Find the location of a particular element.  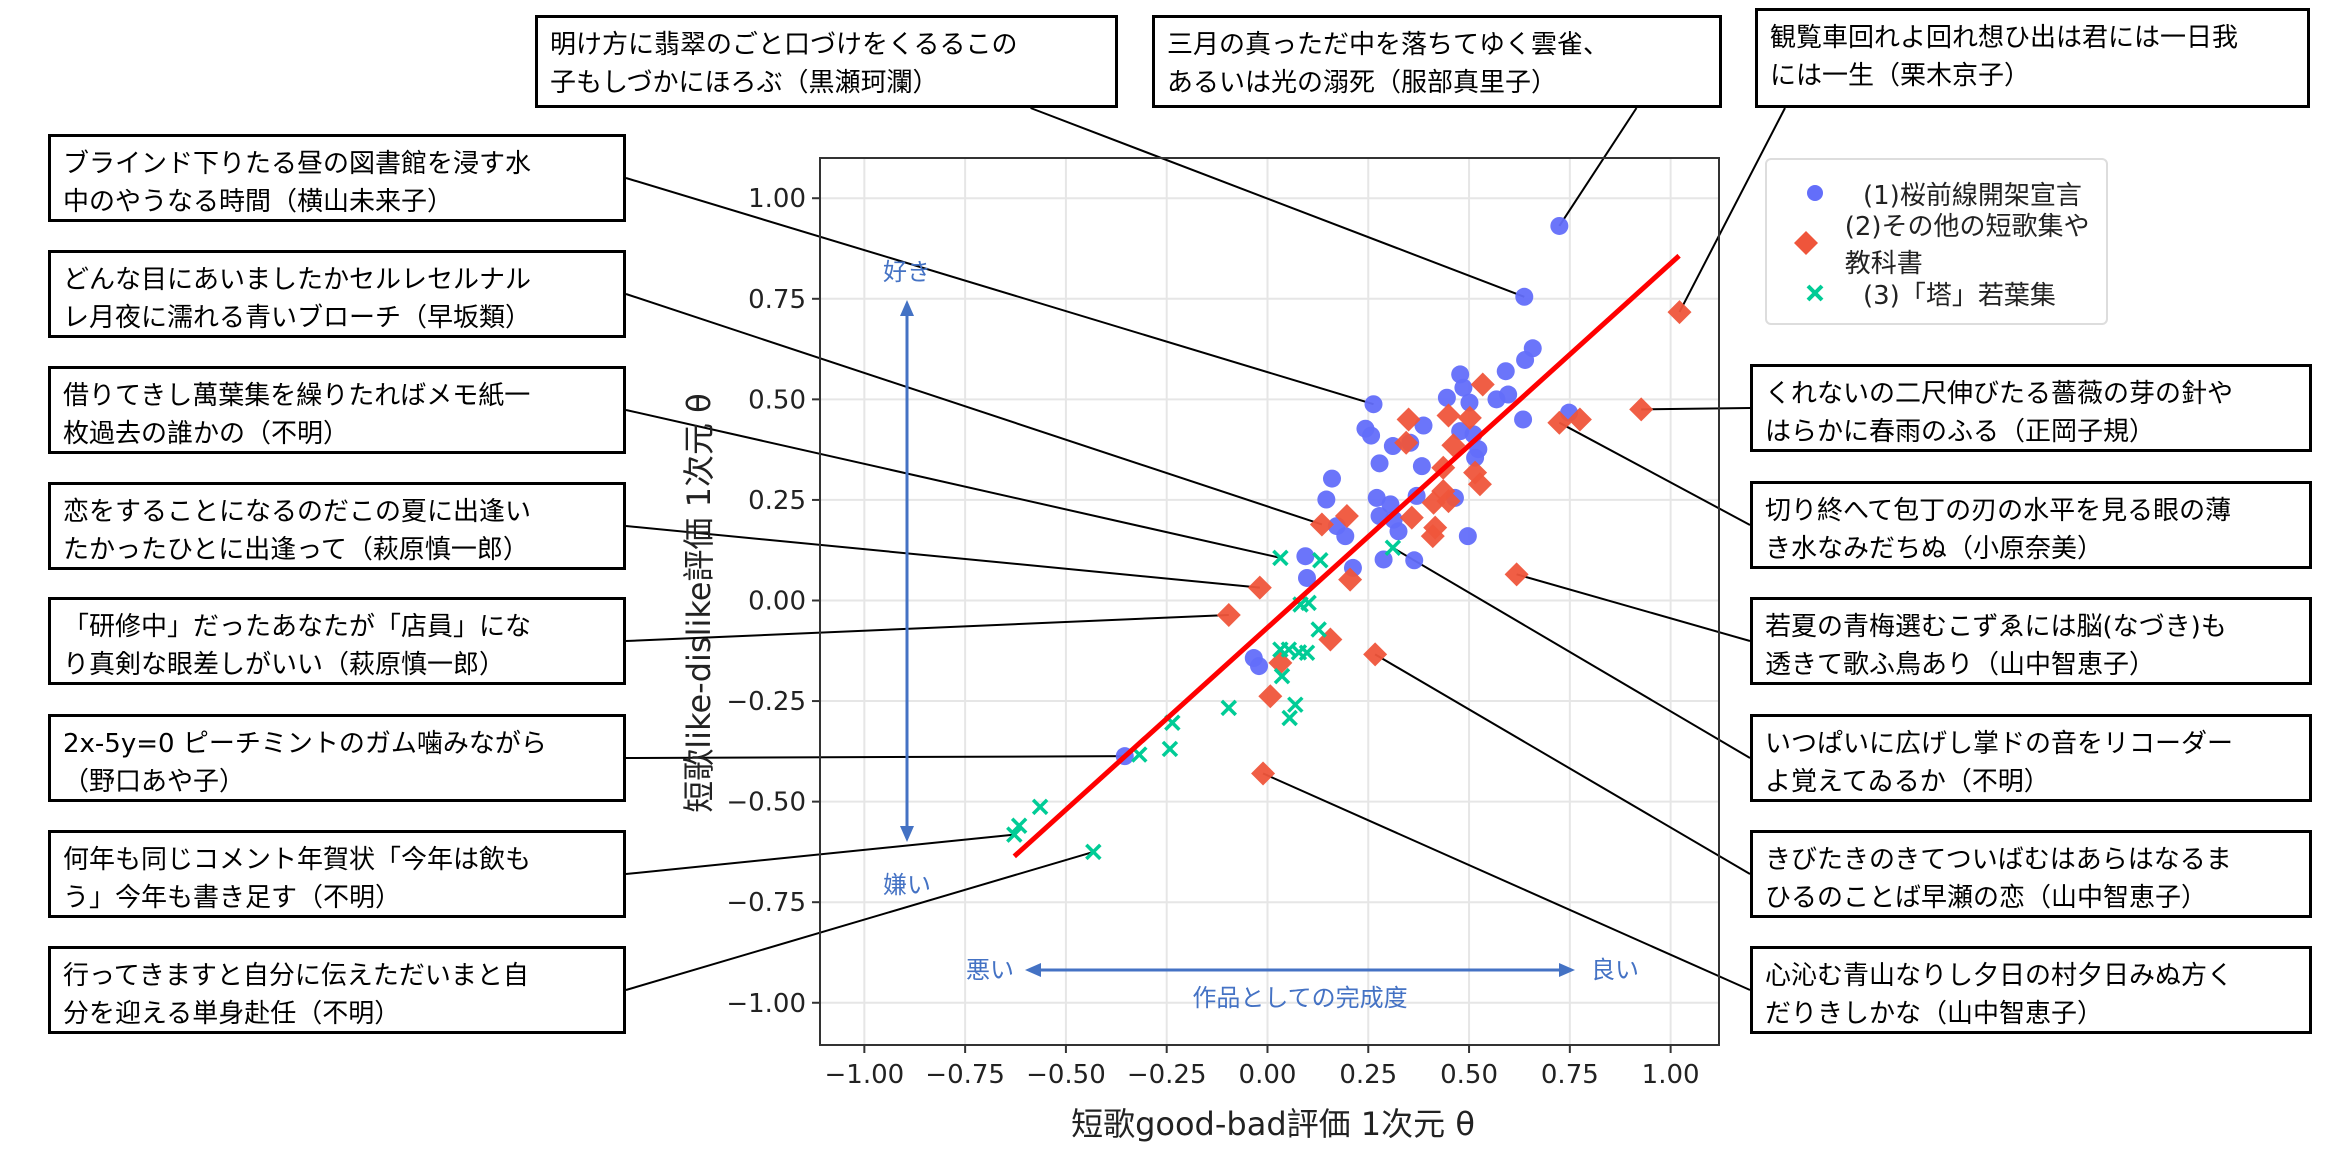

annotation-box: 三月の真っただ中を落ちてゆく雲雀、 あるいは光の溺死（服部真里子） is located at coordinates (1437, 61).